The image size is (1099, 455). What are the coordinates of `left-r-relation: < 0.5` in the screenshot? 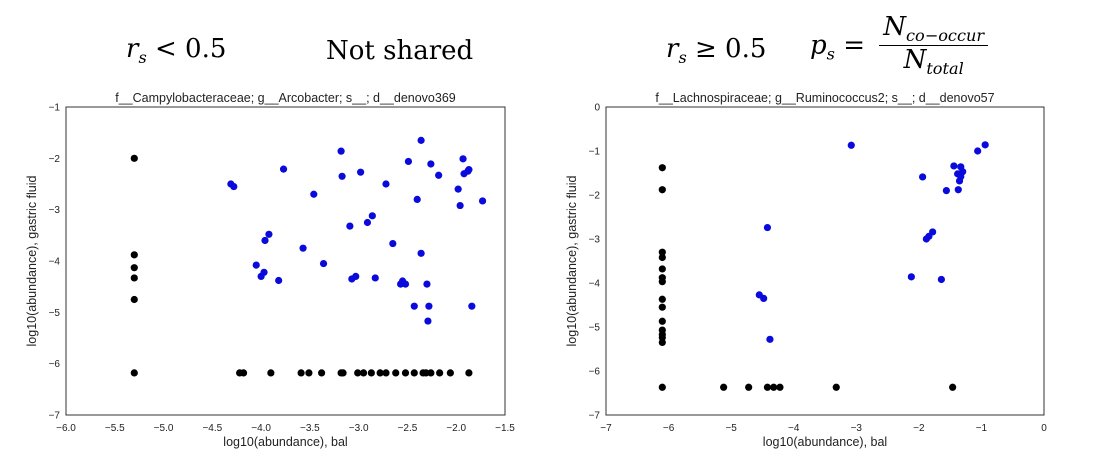 It's located at (190, 49).